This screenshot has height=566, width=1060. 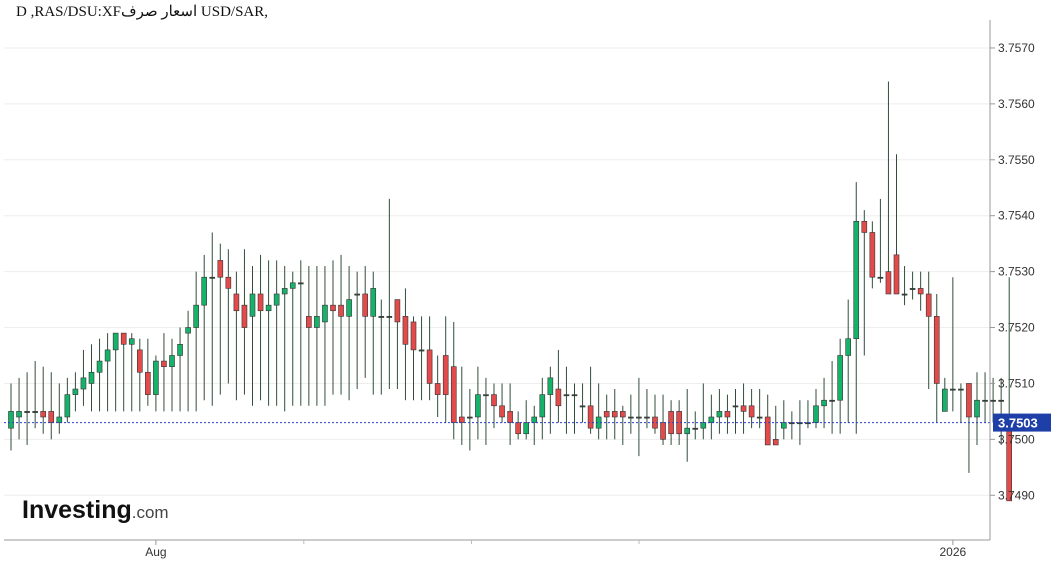 I want to click on y-tick-label-7: 3.7560, so click(x=1016, y=104).